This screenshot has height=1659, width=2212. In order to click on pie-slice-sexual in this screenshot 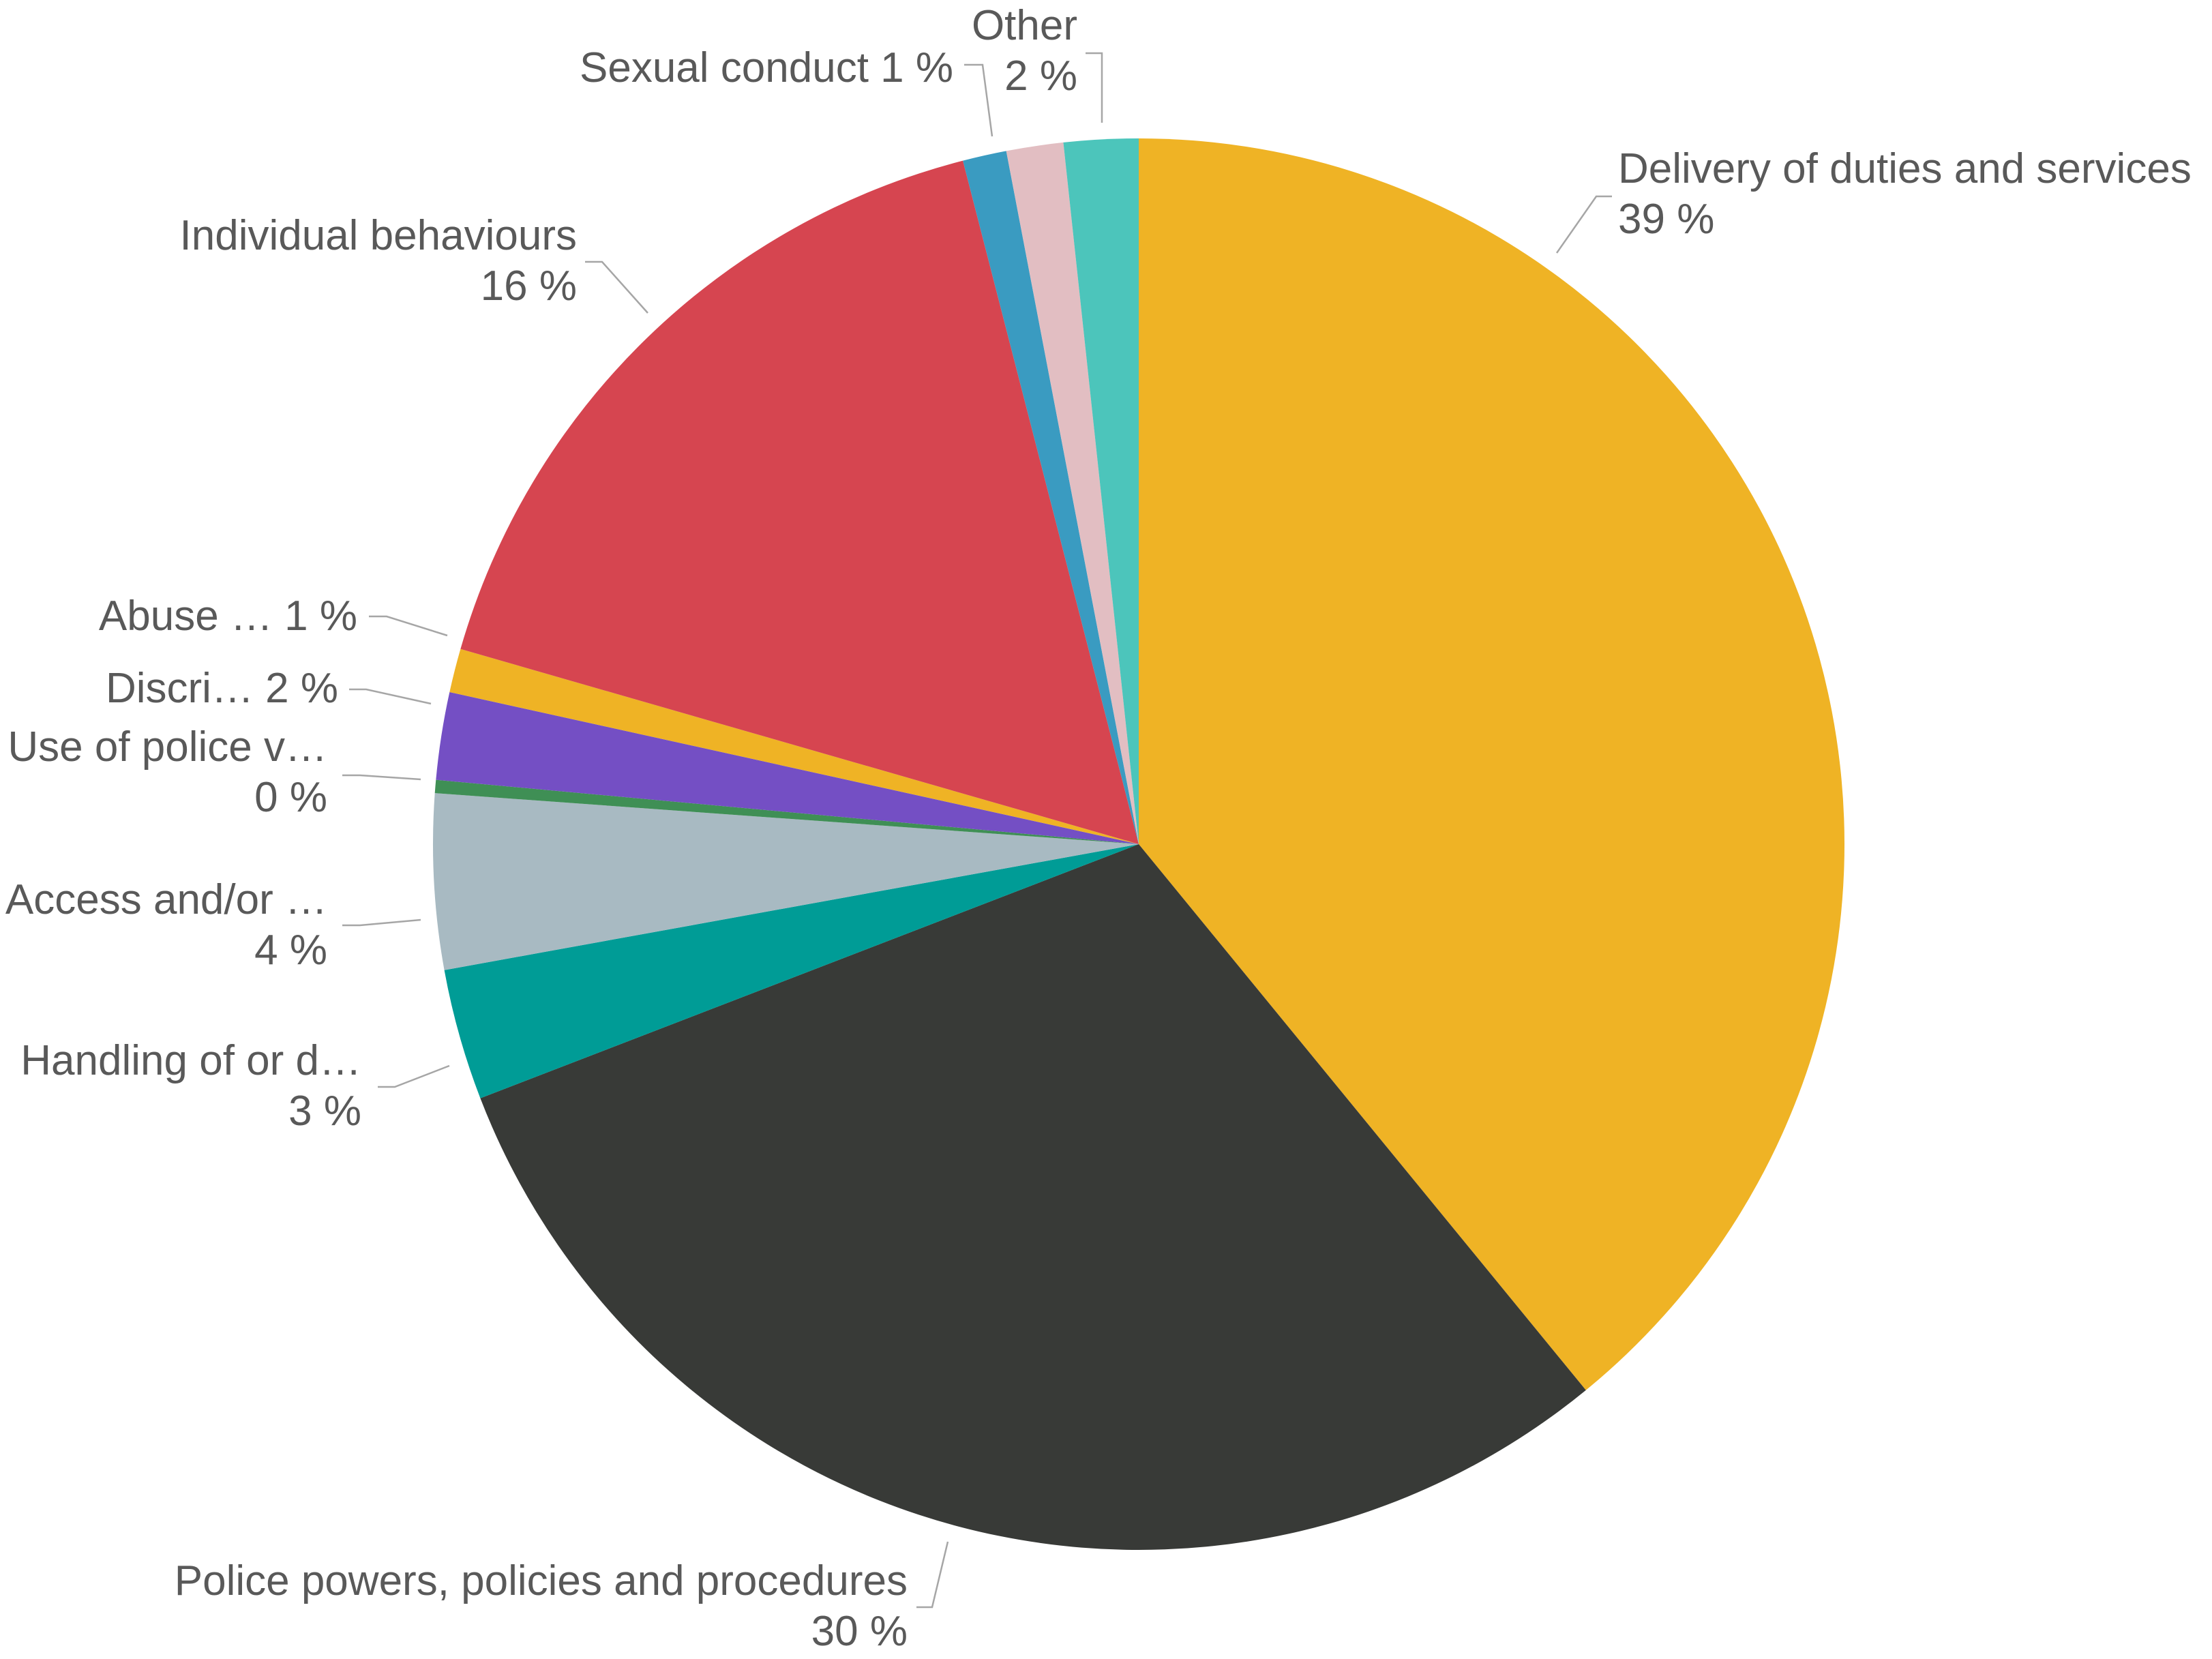, I will do `click(1051, 497)`.